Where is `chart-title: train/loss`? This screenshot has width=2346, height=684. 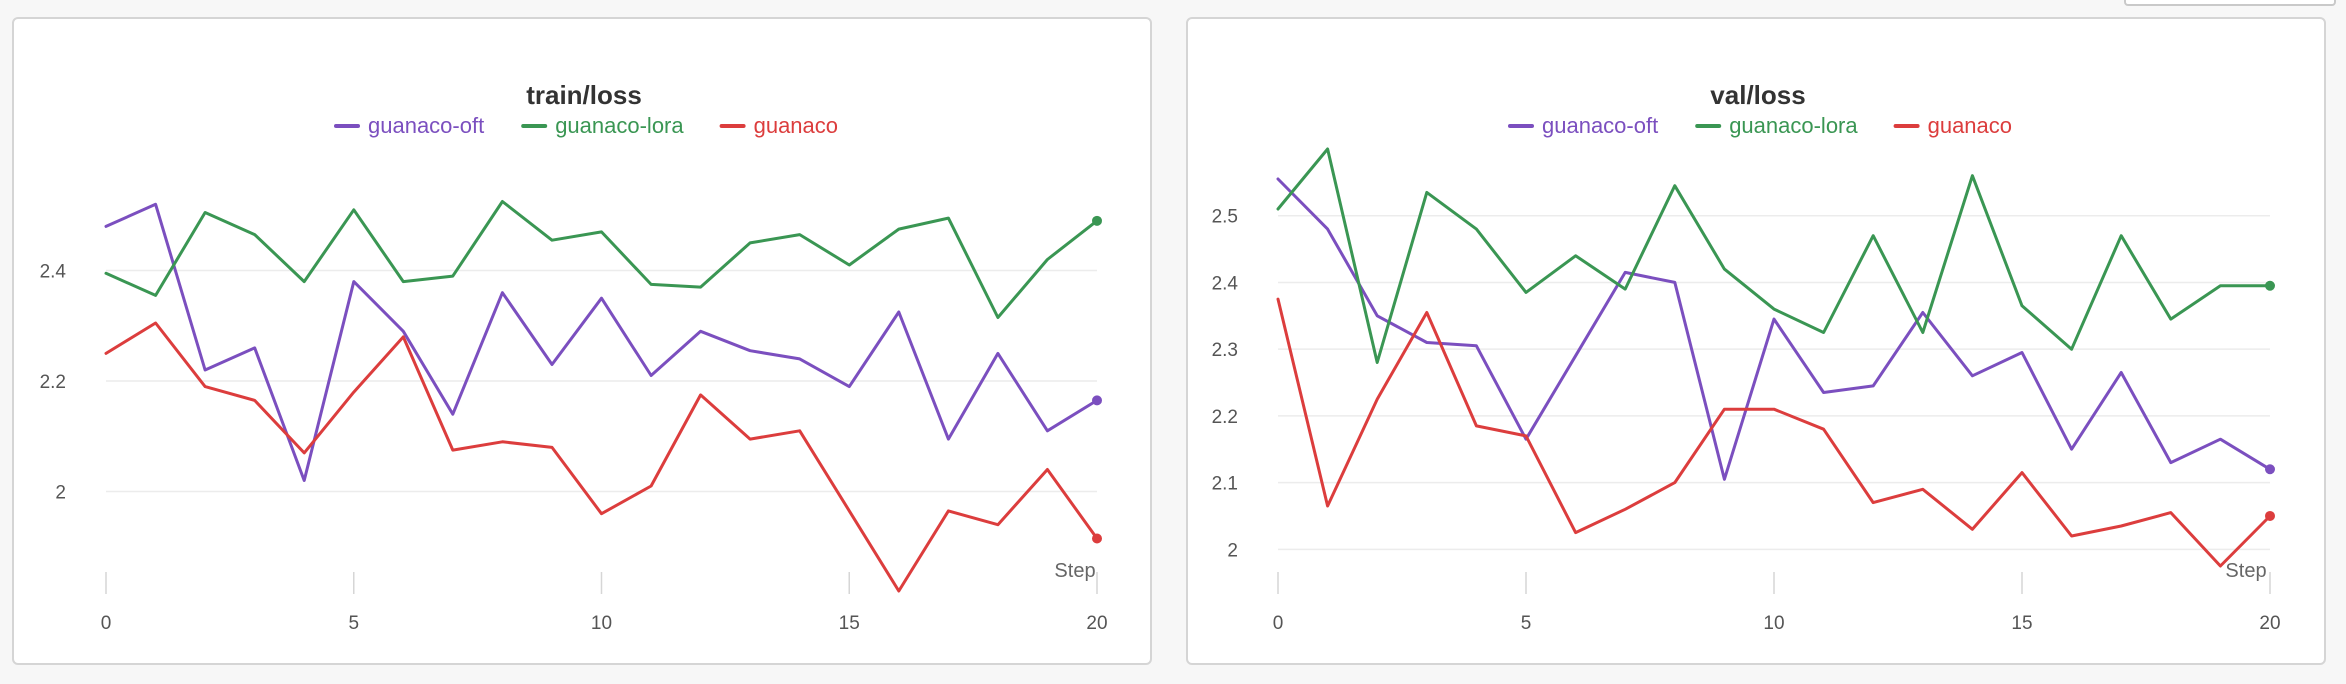 chart-title: train/loss is located at coordinates (584, 95).